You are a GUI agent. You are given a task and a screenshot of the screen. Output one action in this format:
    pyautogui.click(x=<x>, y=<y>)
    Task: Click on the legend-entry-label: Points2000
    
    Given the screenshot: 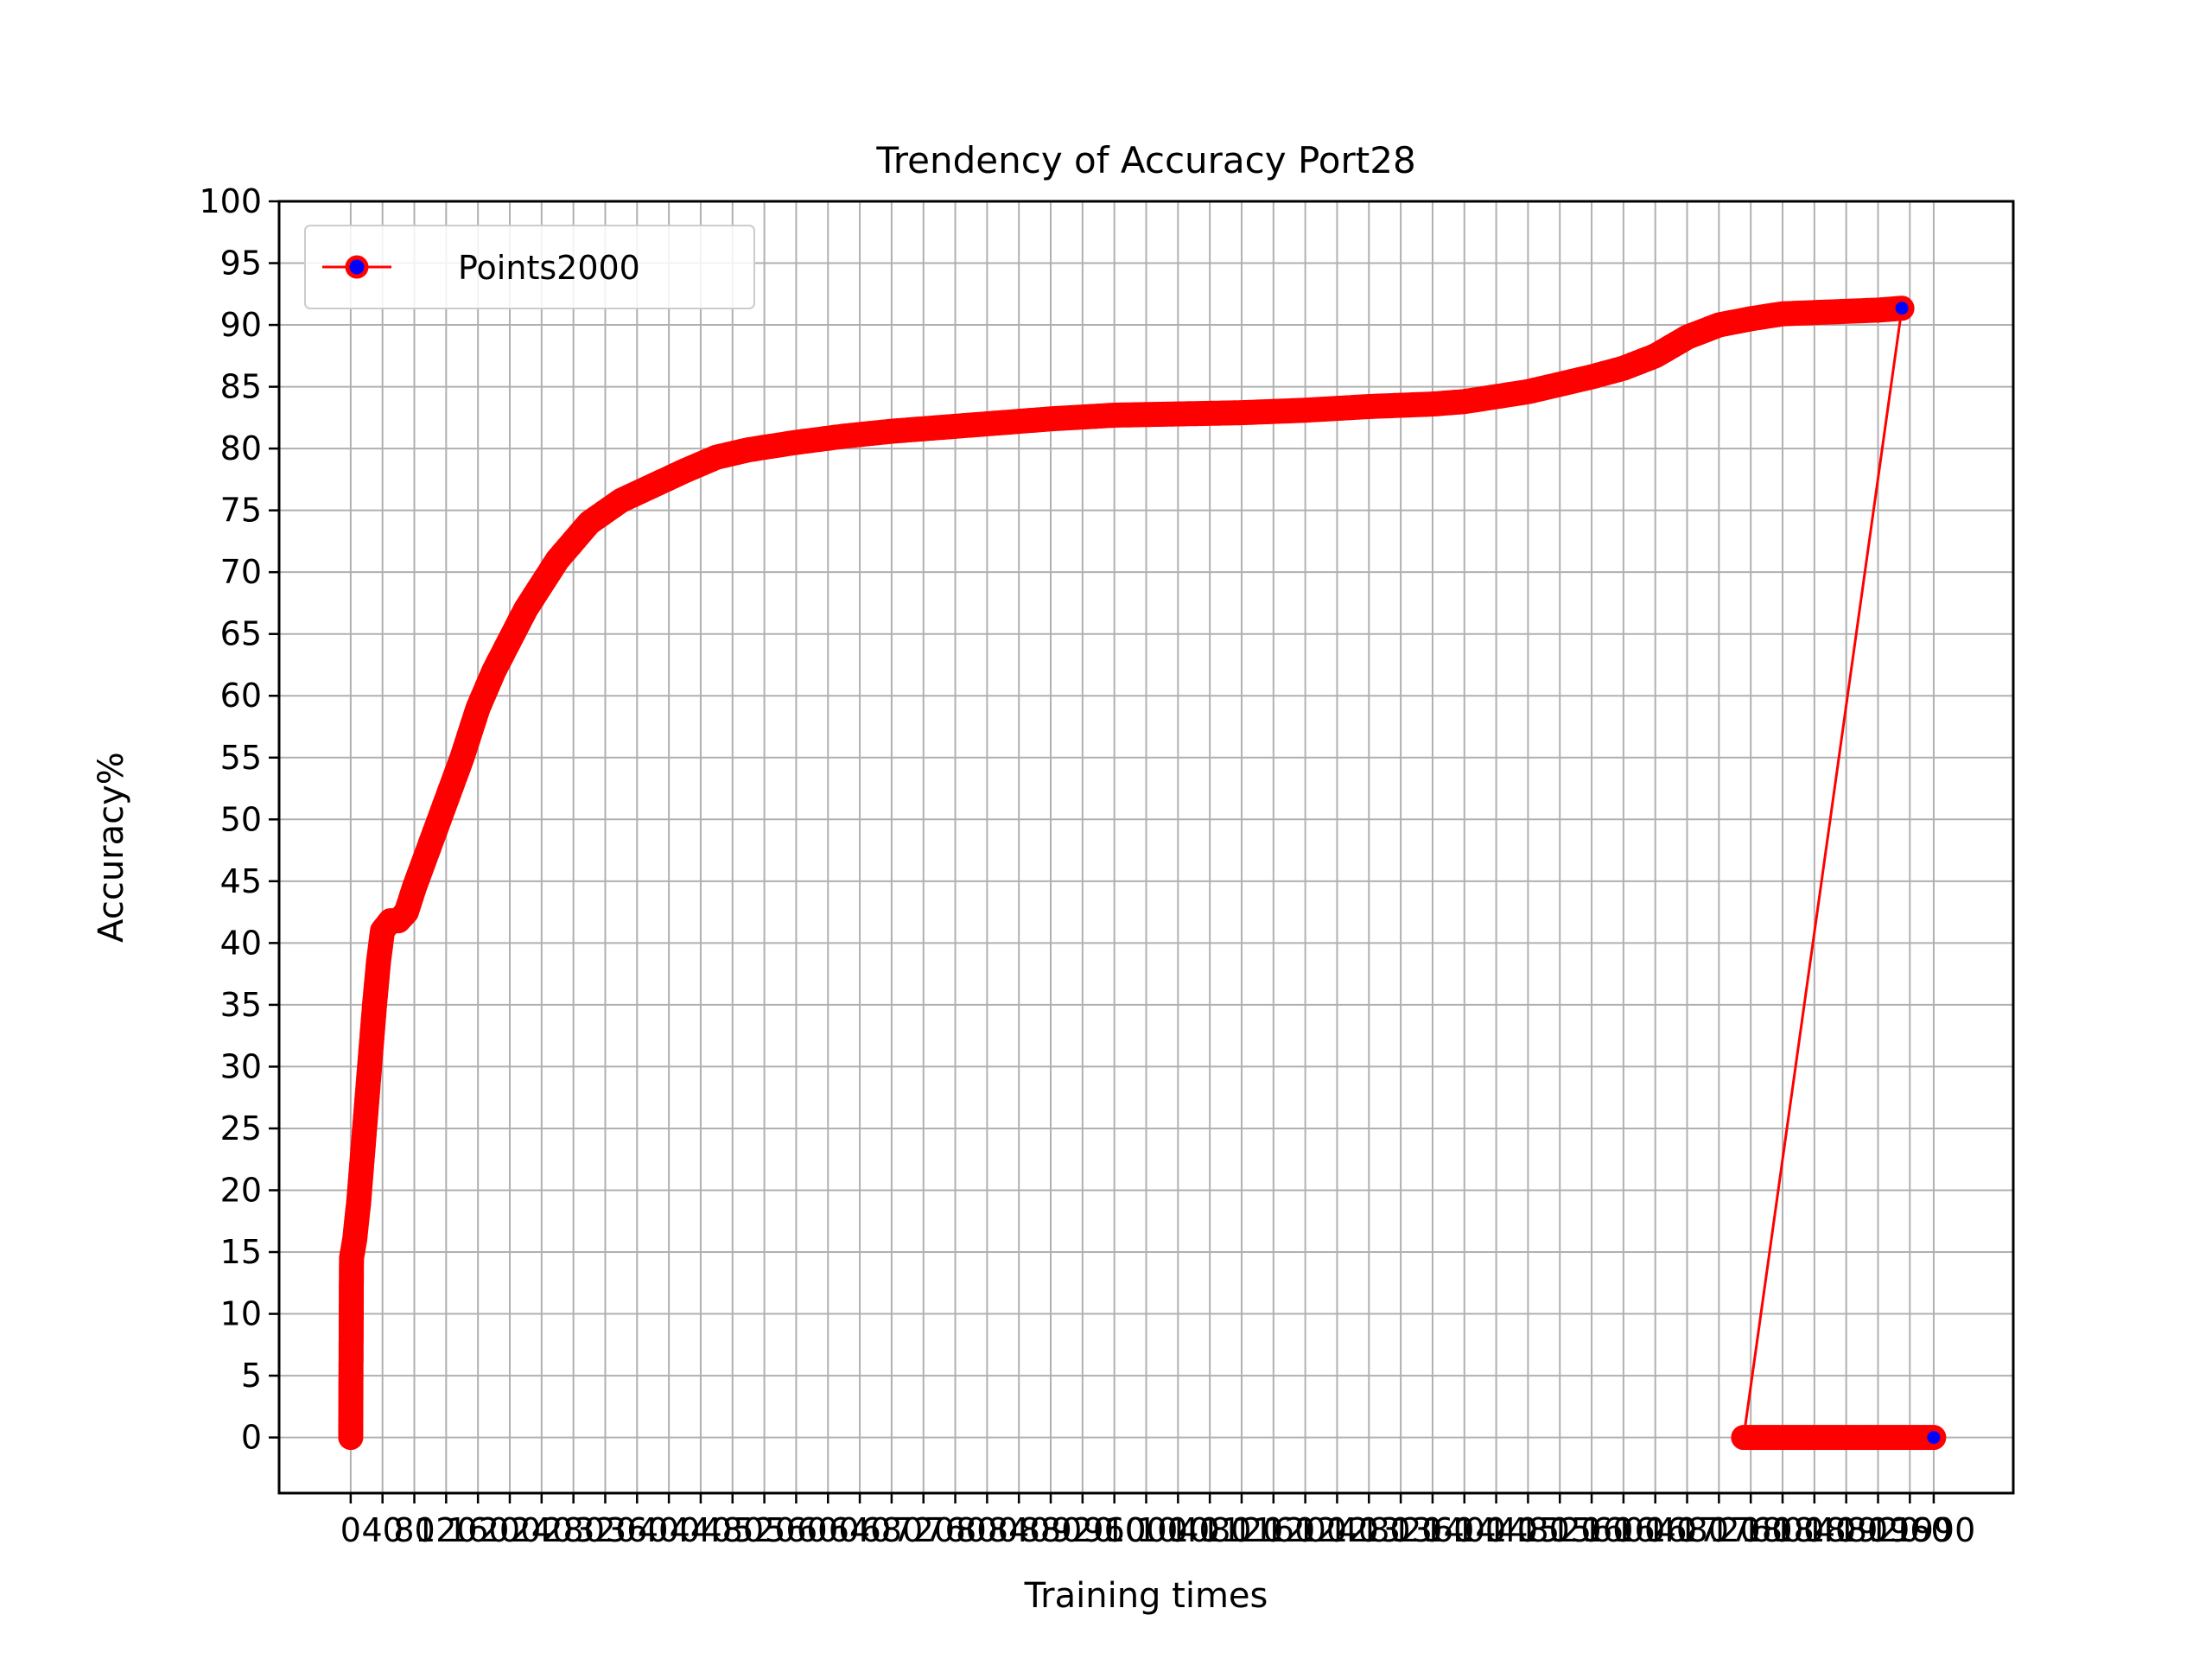 What is the action you would take?
    pyautogui.click(x=549, y=268)
    